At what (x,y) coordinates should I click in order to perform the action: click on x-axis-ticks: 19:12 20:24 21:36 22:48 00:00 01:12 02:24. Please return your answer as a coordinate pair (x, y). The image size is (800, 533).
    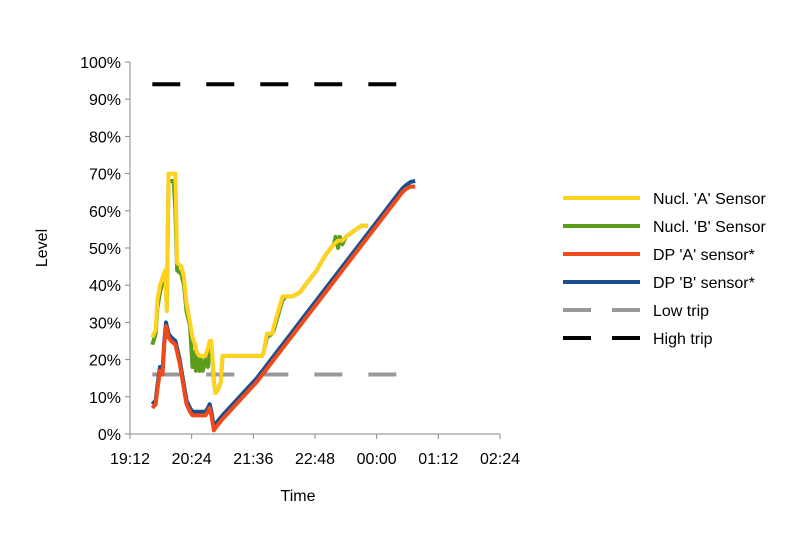
    Looking at the image, I should click on (315, 451).